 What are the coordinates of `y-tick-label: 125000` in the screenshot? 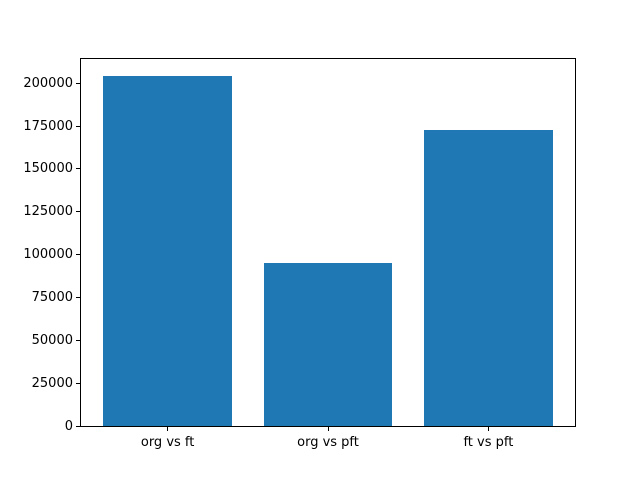 It's located at (48, 212).